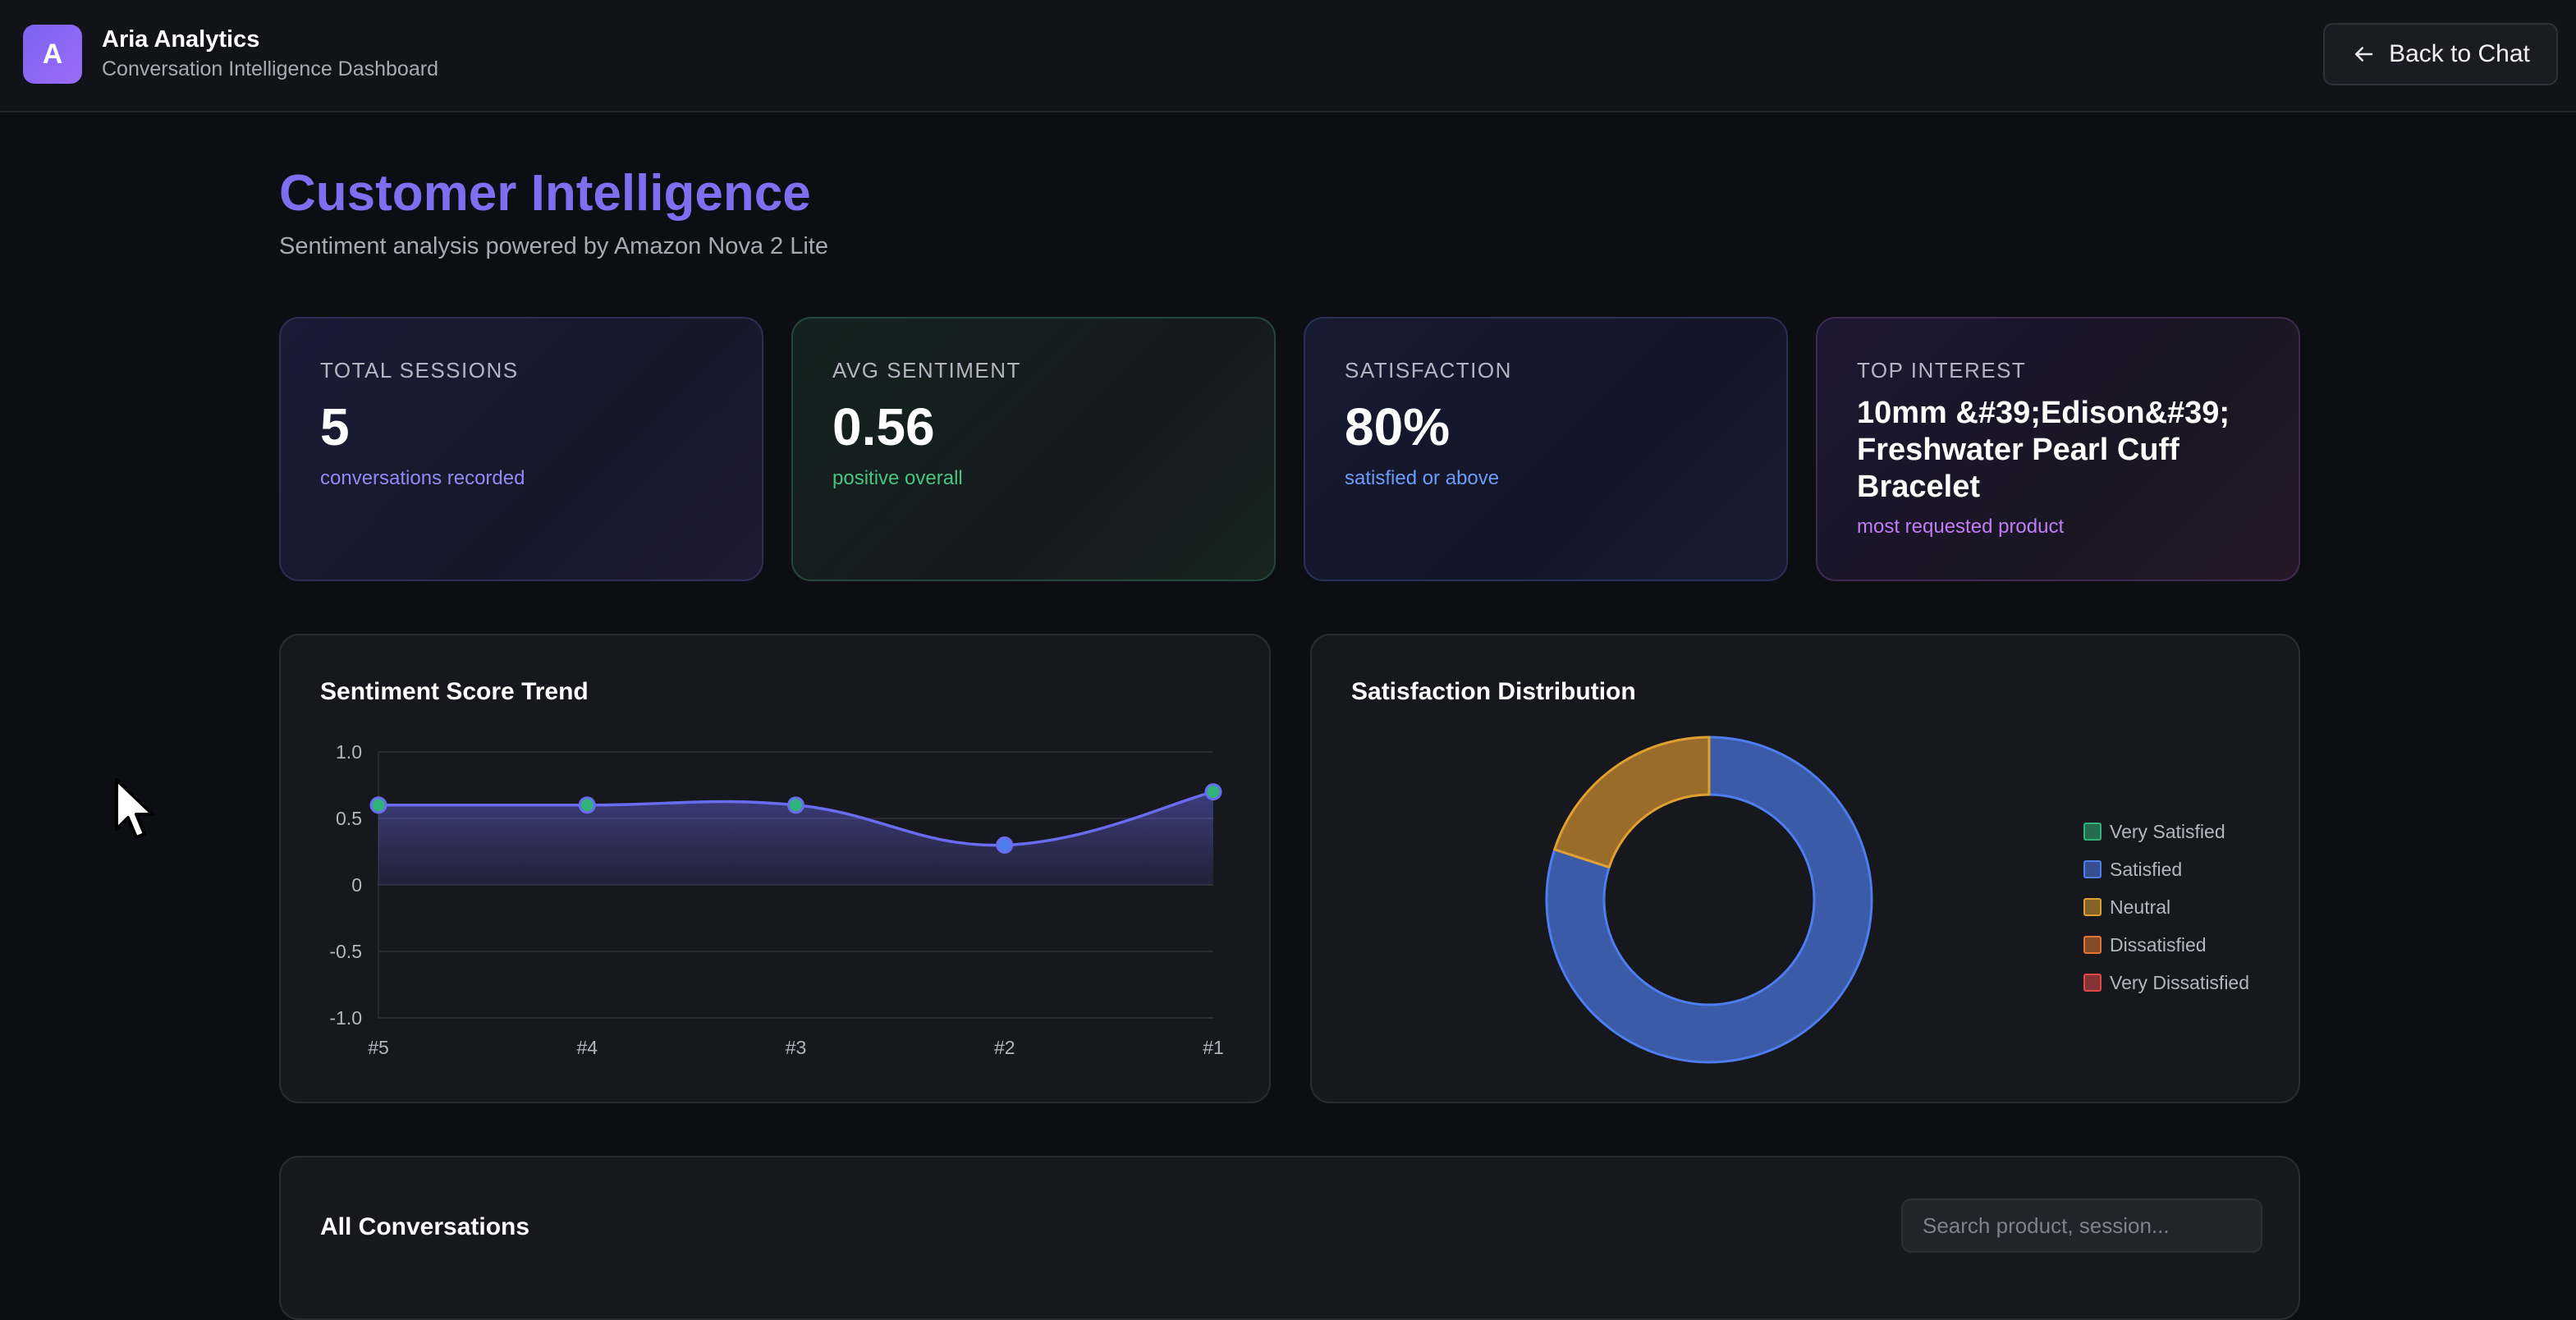 This screenshot has width=2576, height=1320. What do you see at coordinates (521, 449) in the screenshot?
I see `stat-card-total-sessions: TOTAL SESSIONS 5 conversations recorded` at bounding box center [521, 449].